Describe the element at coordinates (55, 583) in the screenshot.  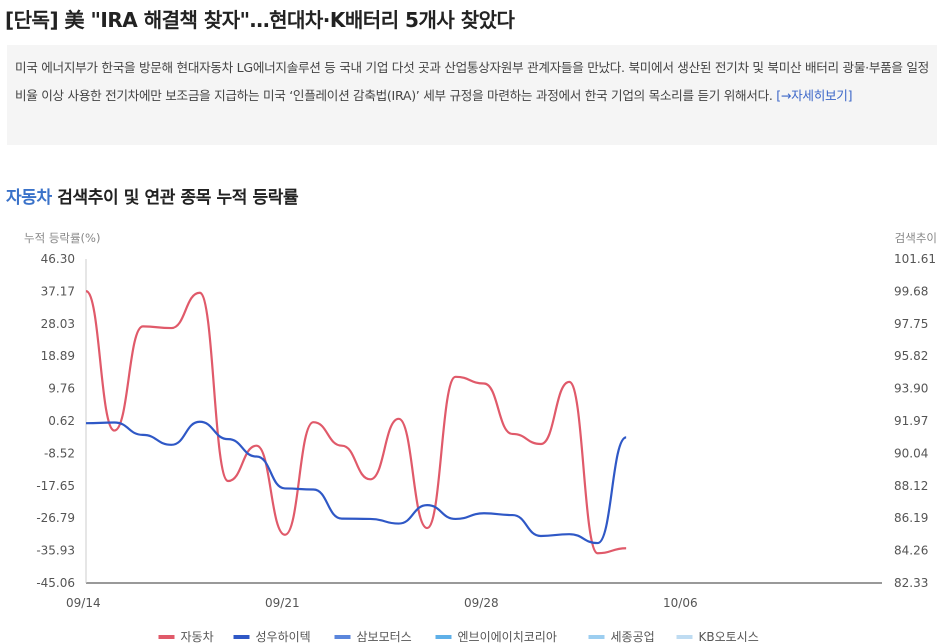
I see `left-tick-label: -45.06` at that location.